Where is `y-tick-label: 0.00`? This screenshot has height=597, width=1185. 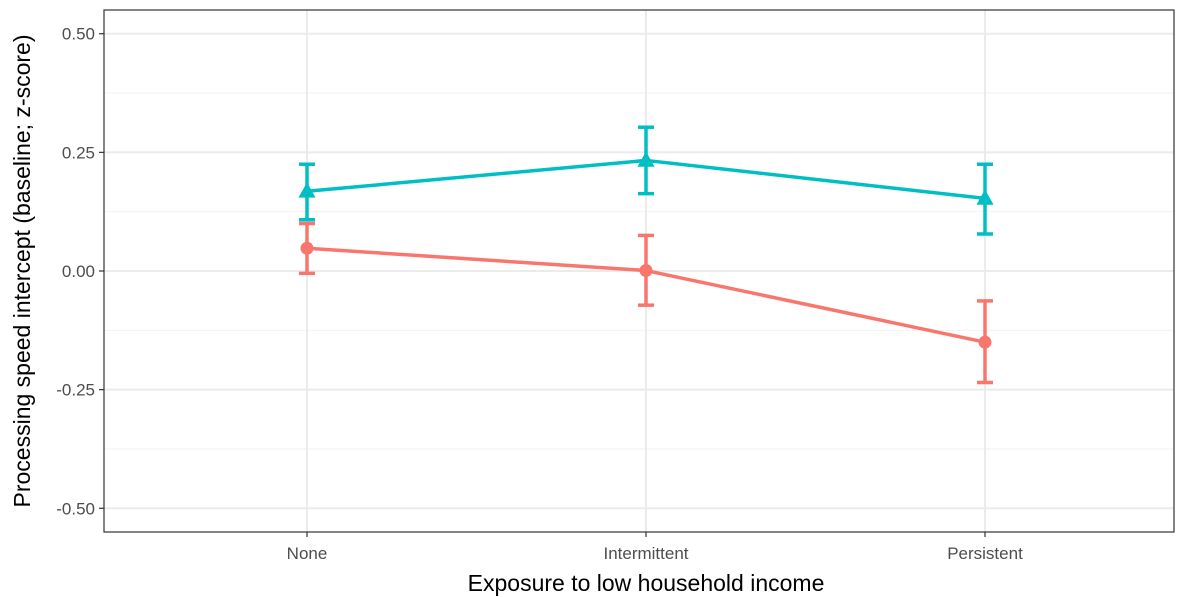 y-tick-label: 0.00 is located at coordinates (78, 271).